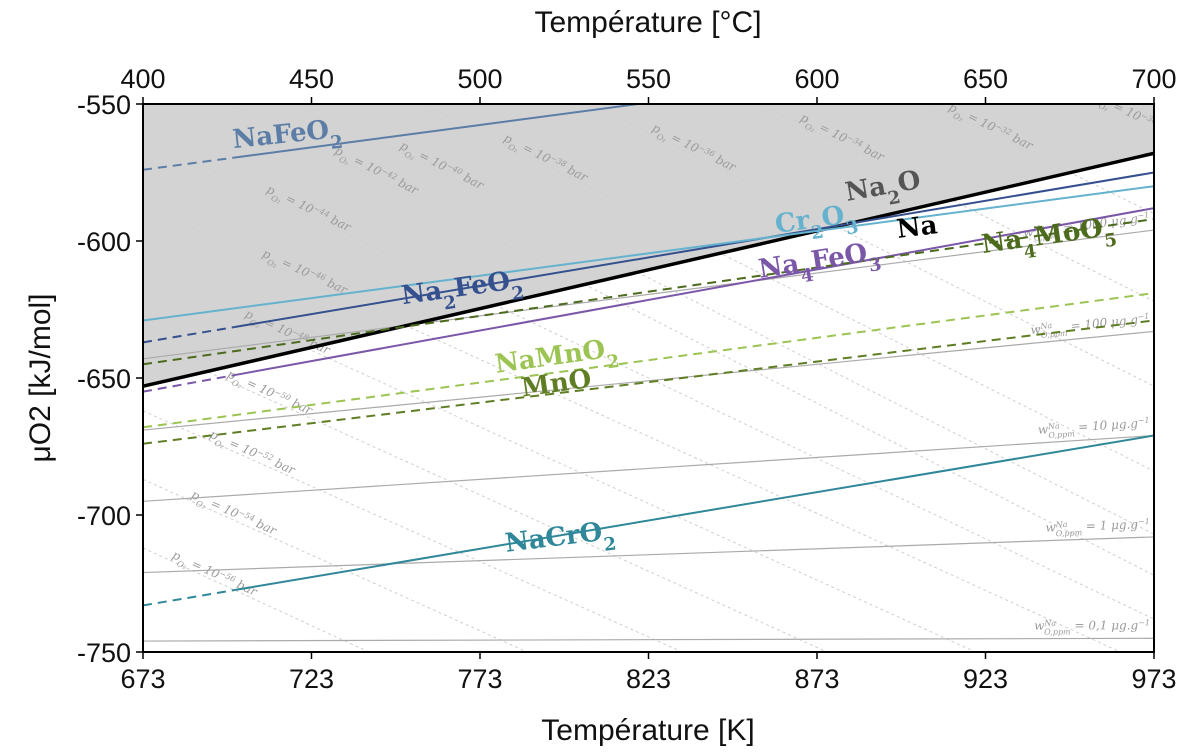 This screenshot has width=1192, height=753. What do you see at coordinates (985, 79) in the screenshot?
I see `x-top-tick-label: 650` at bounding box center [985, 79].